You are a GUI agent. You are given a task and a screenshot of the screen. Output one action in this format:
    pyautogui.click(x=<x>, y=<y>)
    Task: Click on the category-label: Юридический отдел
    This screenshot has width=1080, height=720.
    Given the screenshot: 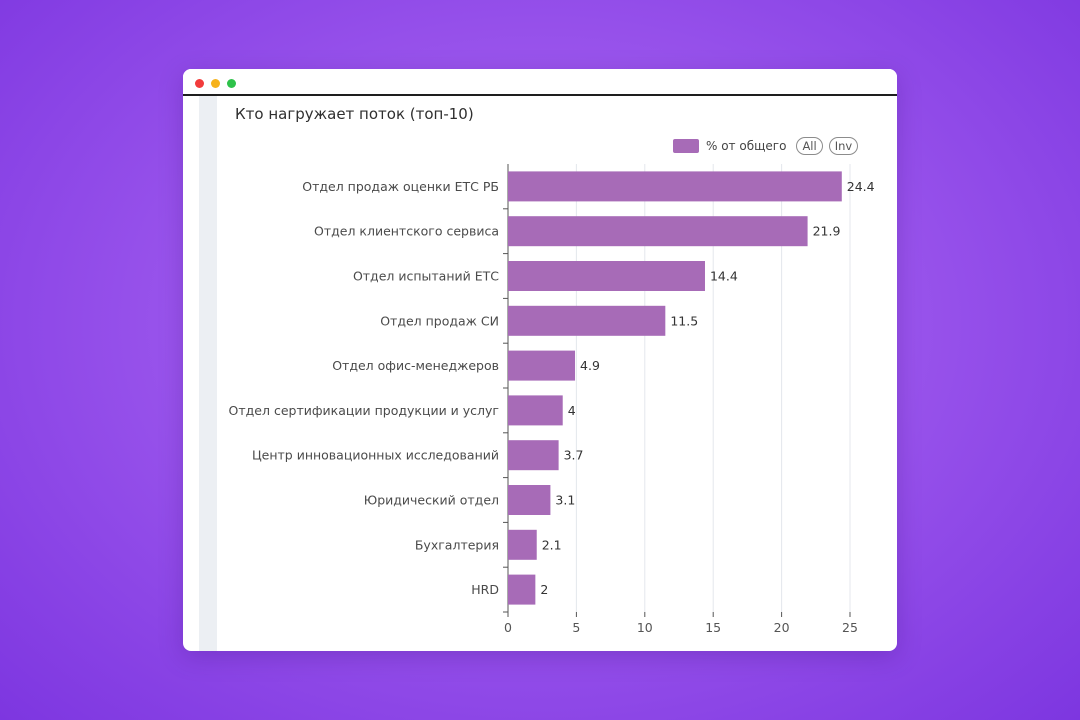 What is the action you would take?
    pyautogui.click(x=431, y=500)
    